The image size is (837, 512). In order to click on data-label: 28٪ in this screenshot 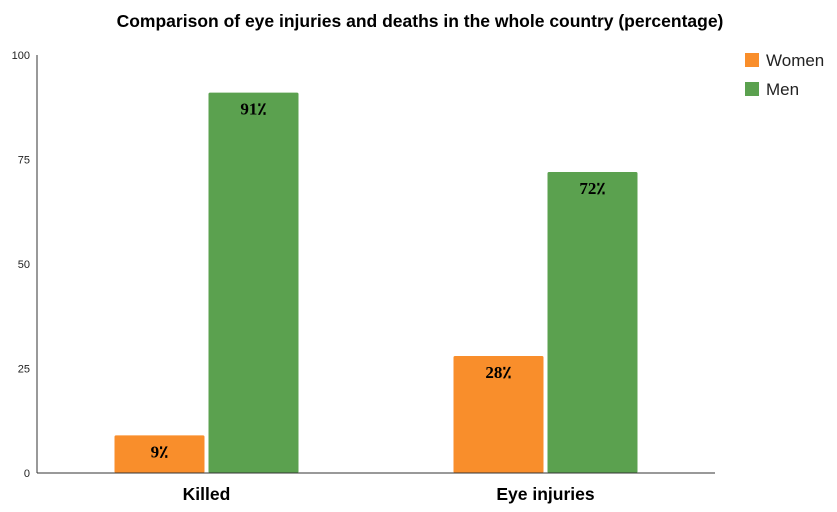, I will do `click(498, 372)`.